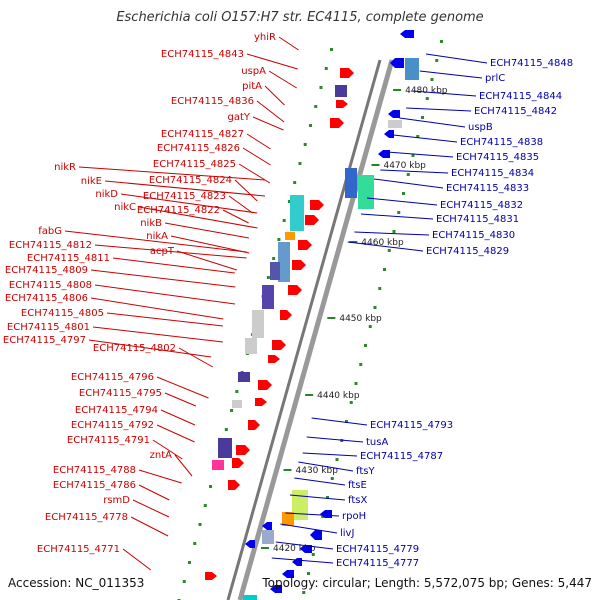 The height and width of the screenshot is (600, 600). Describe the element at coordinates (377, 549) in the screenshot. I see `right-gene-label: ECH74115_4779` at that location.